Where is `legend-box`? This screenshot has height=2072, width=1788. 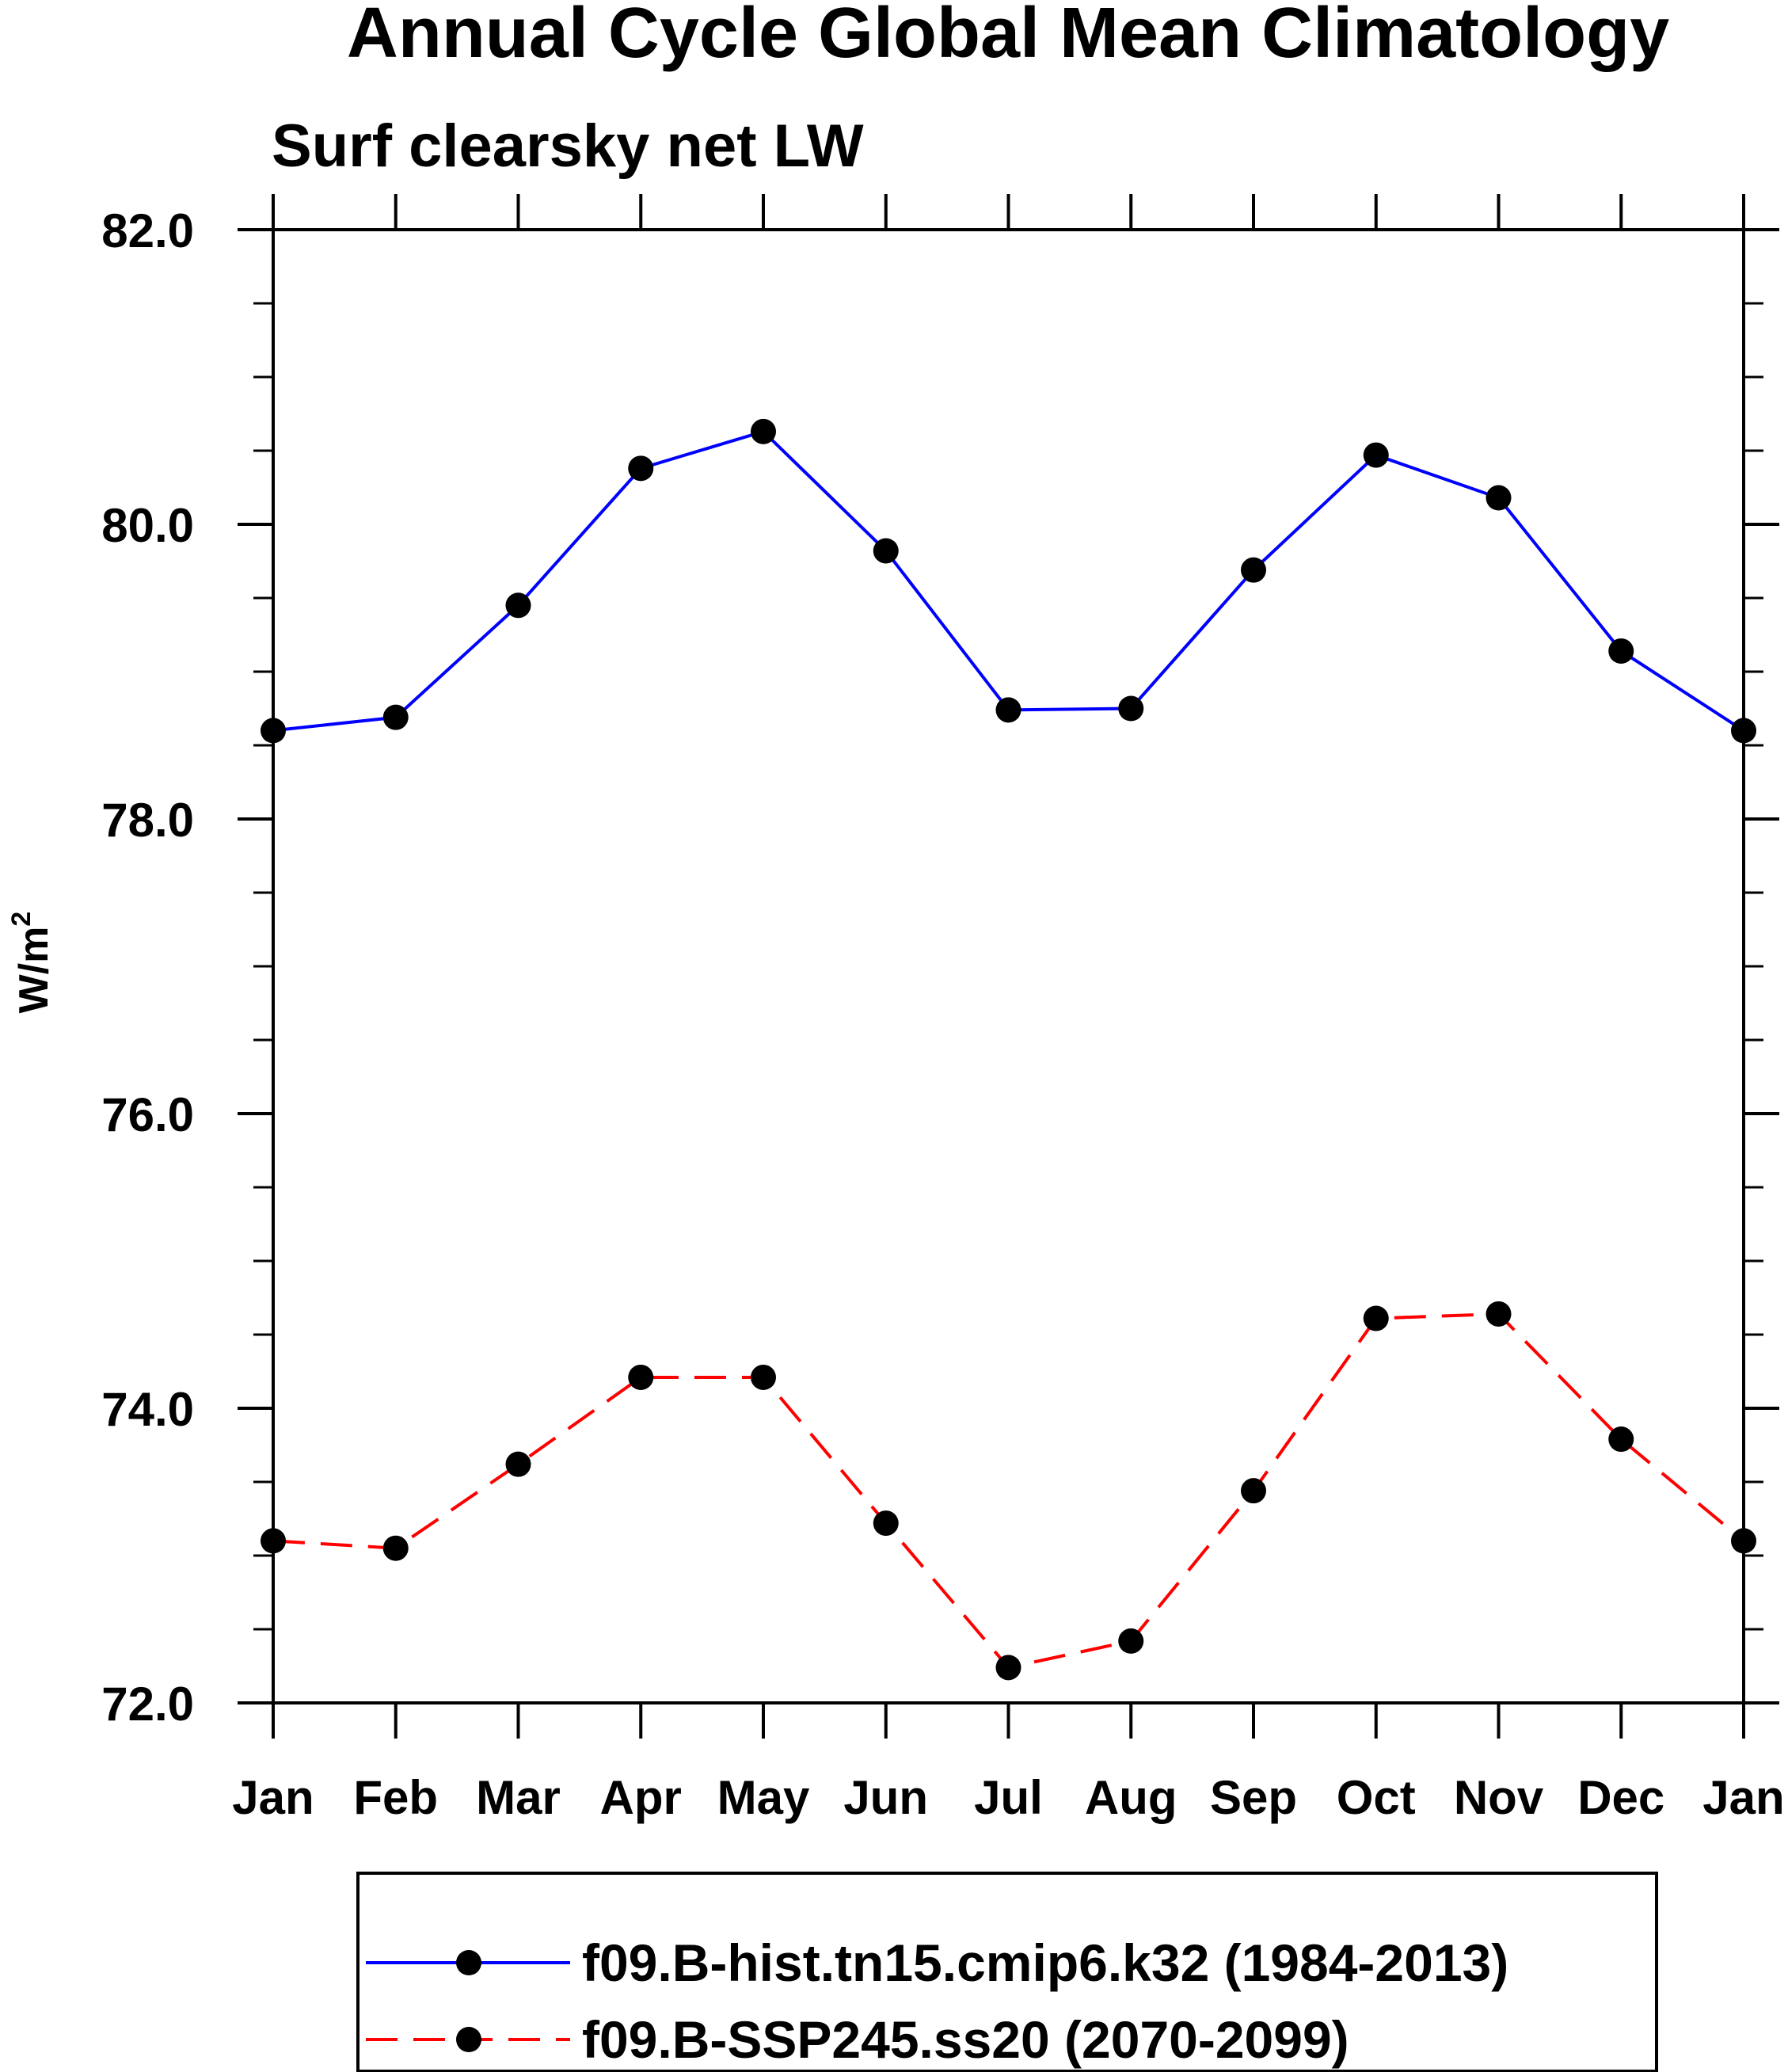
legend-box is located at coordinates (1007, 1972).